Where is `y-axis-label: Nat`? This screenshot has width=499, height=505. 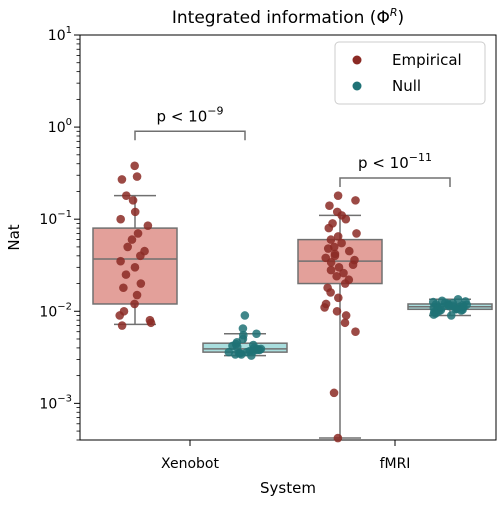
y-axis-label: Nat is located at coordinates (14, 237).